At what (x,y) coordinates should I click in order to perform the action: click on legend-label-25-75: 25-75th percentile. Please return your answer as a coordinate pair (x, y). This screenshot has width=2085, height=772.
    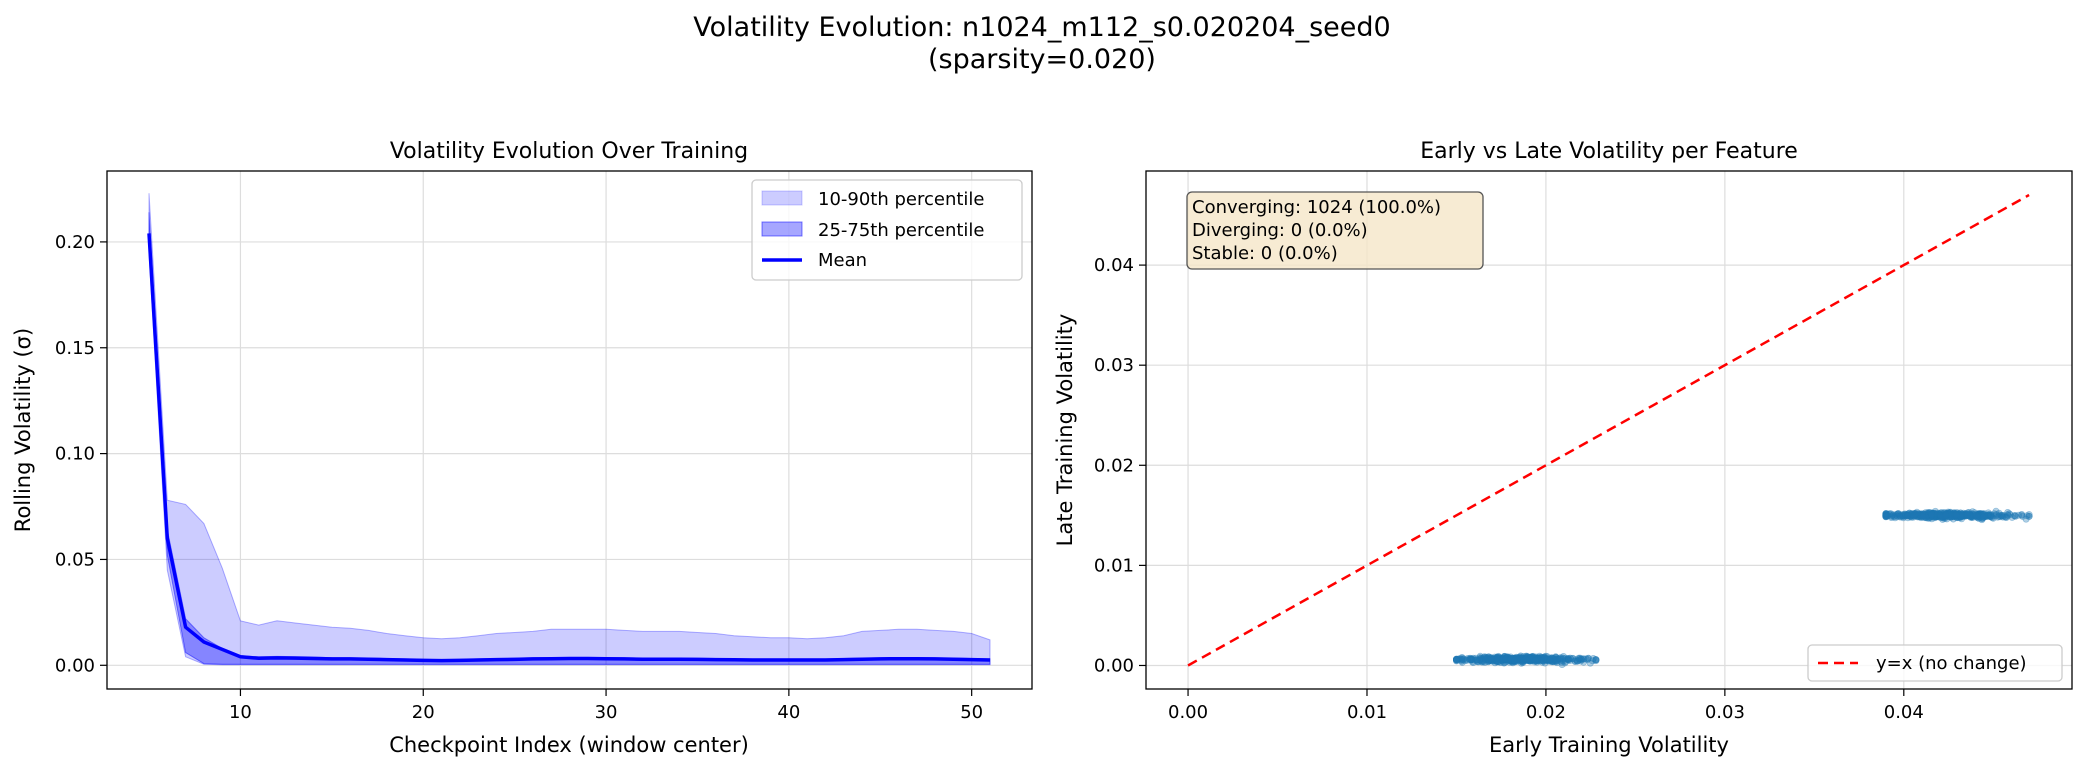
    Looking at the image, I should click on (901, 230).